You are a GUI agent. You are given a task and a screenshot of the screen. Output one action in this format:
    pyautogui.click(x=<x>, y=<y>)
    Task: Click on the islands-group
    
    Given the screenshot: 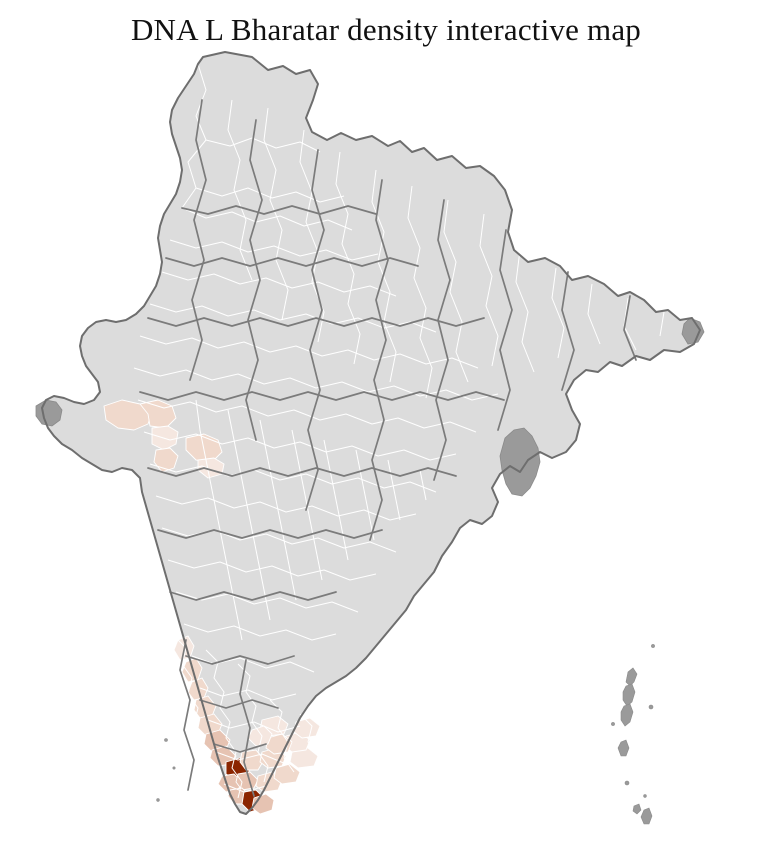 What is the action you would take?
    pyautogui.click(x=405, y=734)
    